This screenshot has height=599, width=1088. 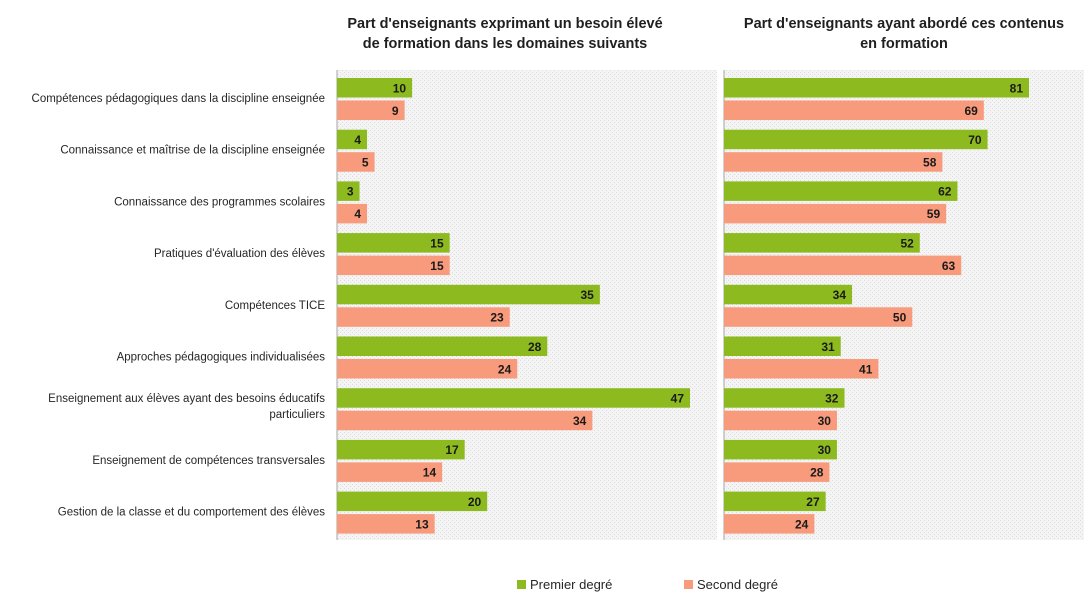 What do you see at coordinates (497, 318) in the screenshot?
I see `data-label: 23` at bounding box center [497, 318].